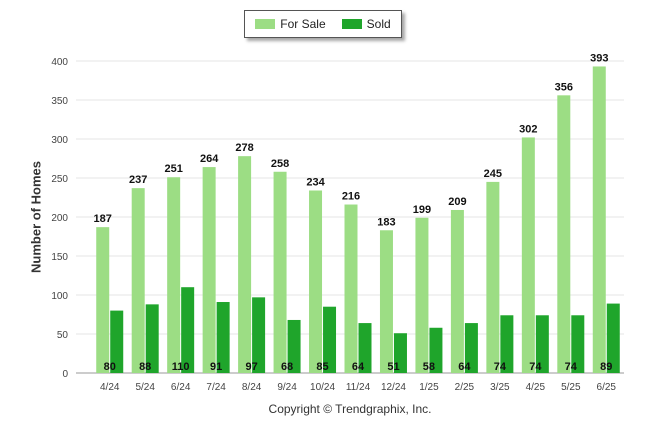 The image size is (646, 434). Describe the element at coordinates (63, 335) in the screenshot. I see `y-tick-label: 50` at that location.